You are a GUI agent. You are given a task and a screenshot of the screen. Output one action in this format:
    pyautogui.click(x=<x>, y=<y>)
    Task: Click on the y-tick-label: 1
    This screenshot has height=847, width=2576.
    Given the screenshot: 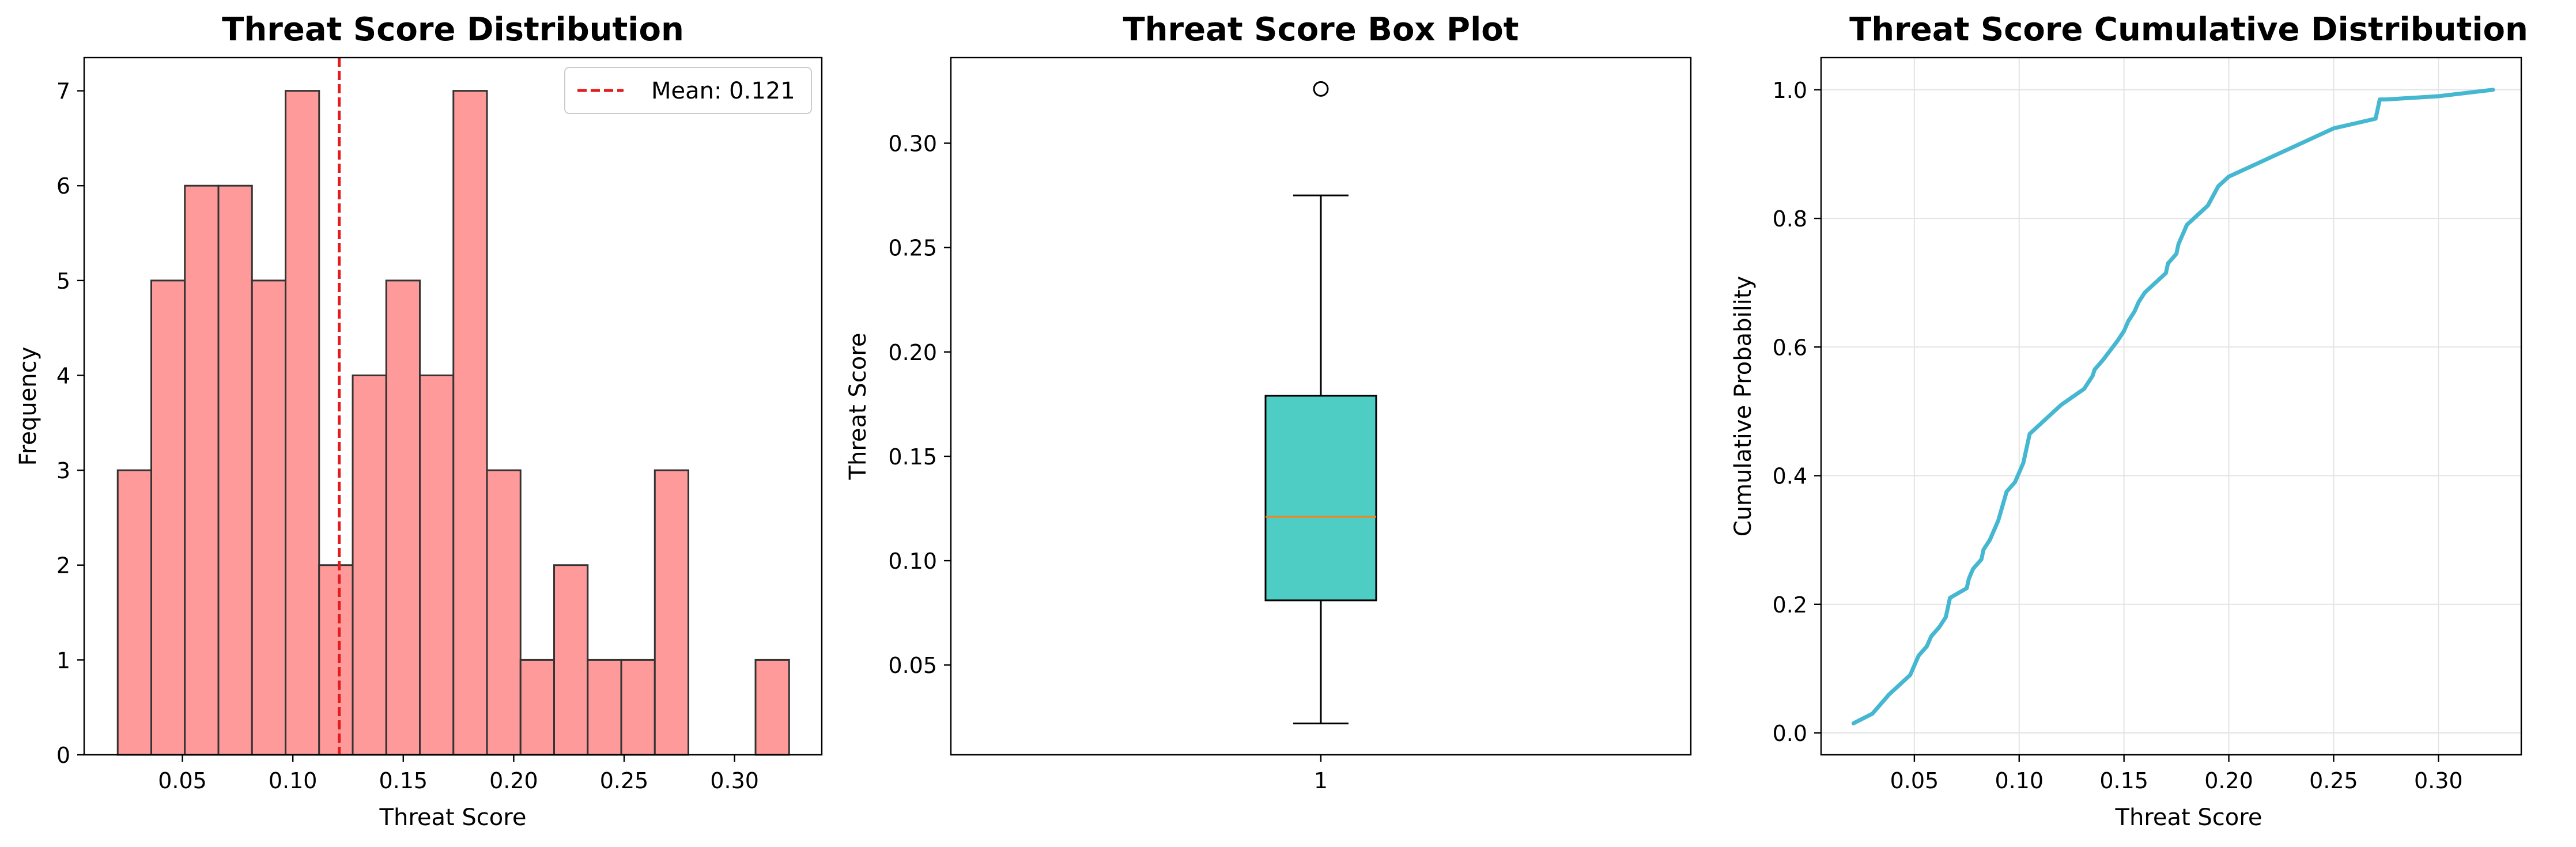 What is the action you would take?
    pyautogui.click(x=63, y=660)
    